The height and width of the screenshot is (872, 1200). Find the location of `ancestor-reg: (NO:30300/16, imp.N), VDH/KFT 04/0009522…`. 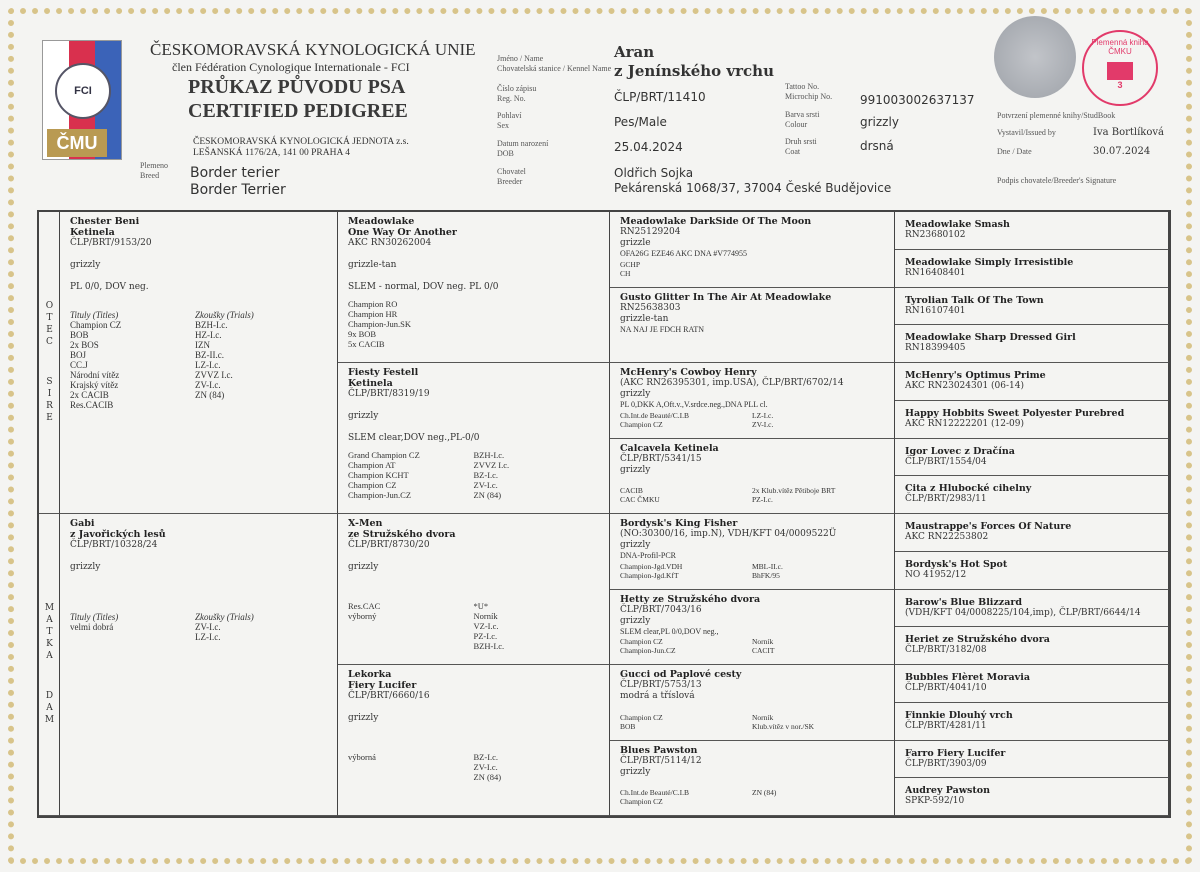

ancestor-reg: (NO:30300/16, imp.N), VDH/KFT 04/0009522… is located at coordinates (728, 534).